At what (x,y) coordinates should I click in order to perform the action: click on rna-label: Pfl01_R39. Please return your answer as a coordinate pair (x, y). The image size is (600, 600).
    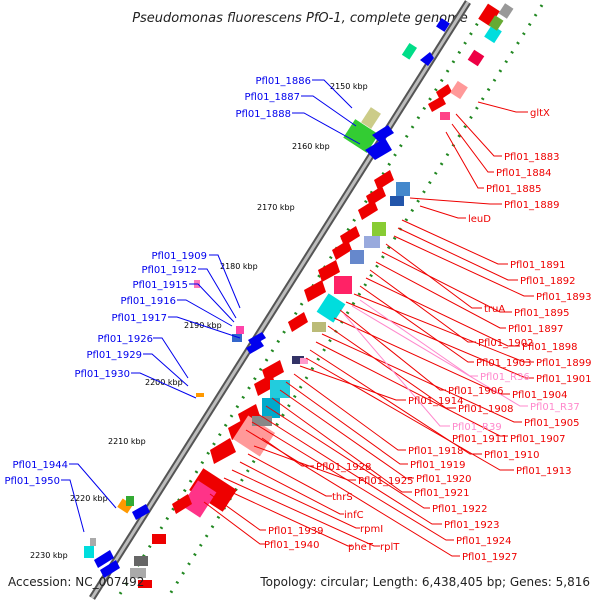
    Looking at the image, I should click on (477, 427).